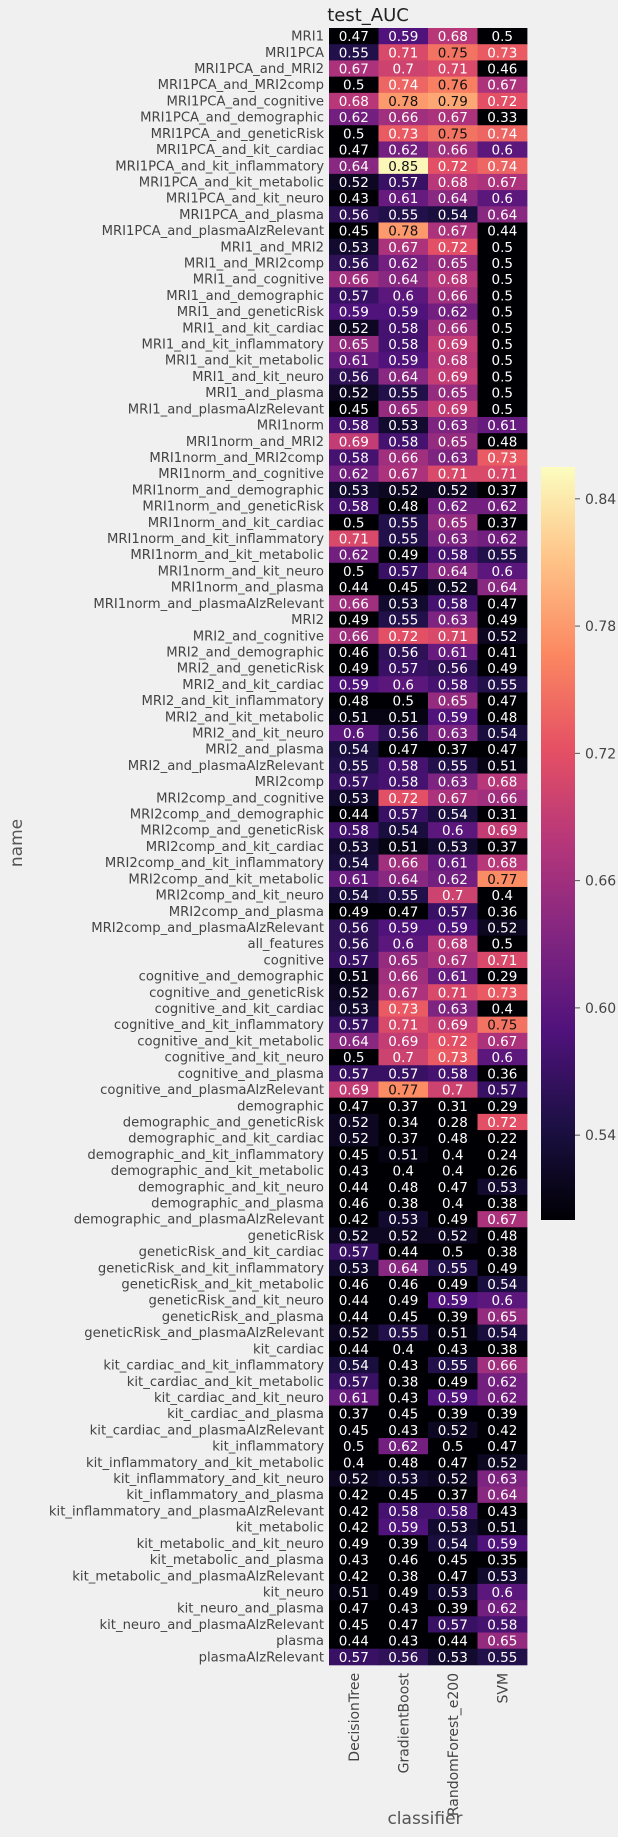 The image size is (618, 1837). What do you see at coordinates (502, 1139) in the screenshot?
I see `cell-value-label: 0.22` at bounding box center [502, 1139].